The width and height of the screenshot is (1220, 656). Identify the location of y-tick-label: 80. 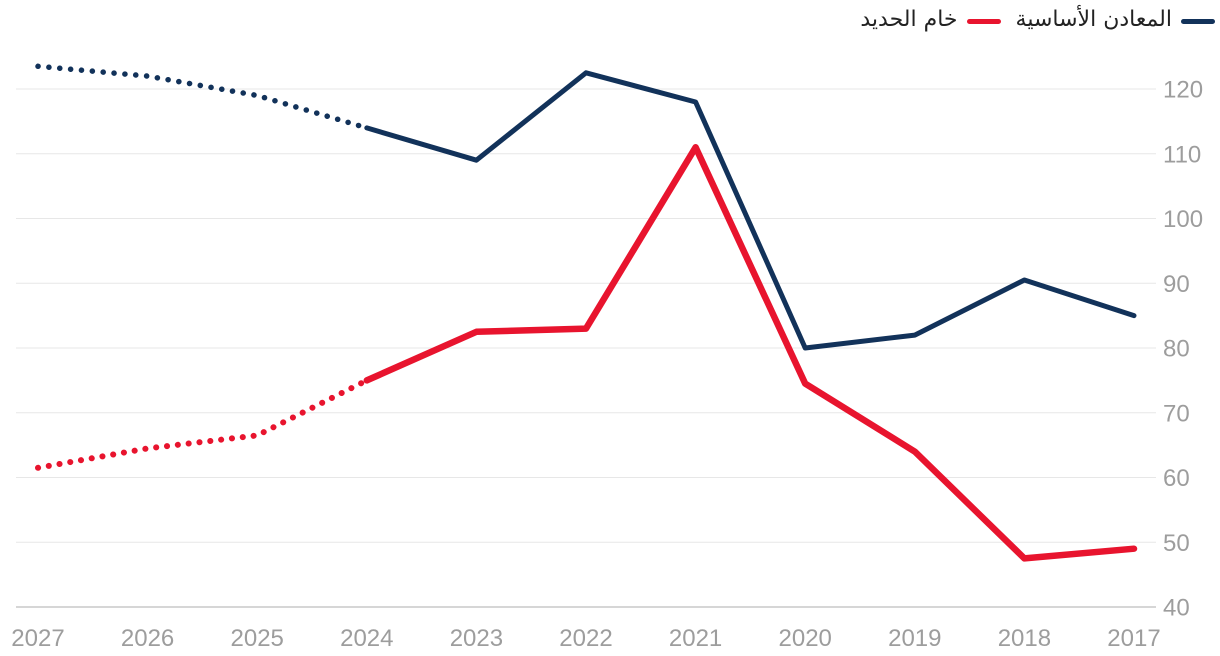
(1176, 349).